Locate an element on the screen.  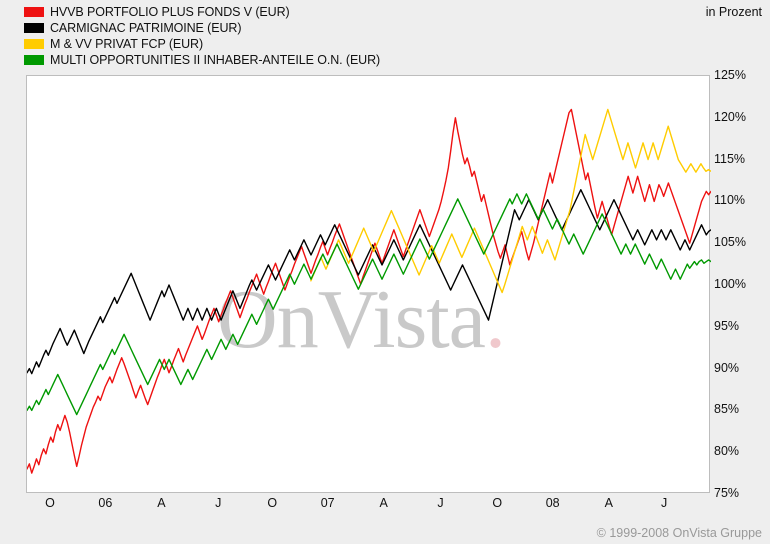
y-axis-tick-label: 75% is located at coordinates (727, 493).